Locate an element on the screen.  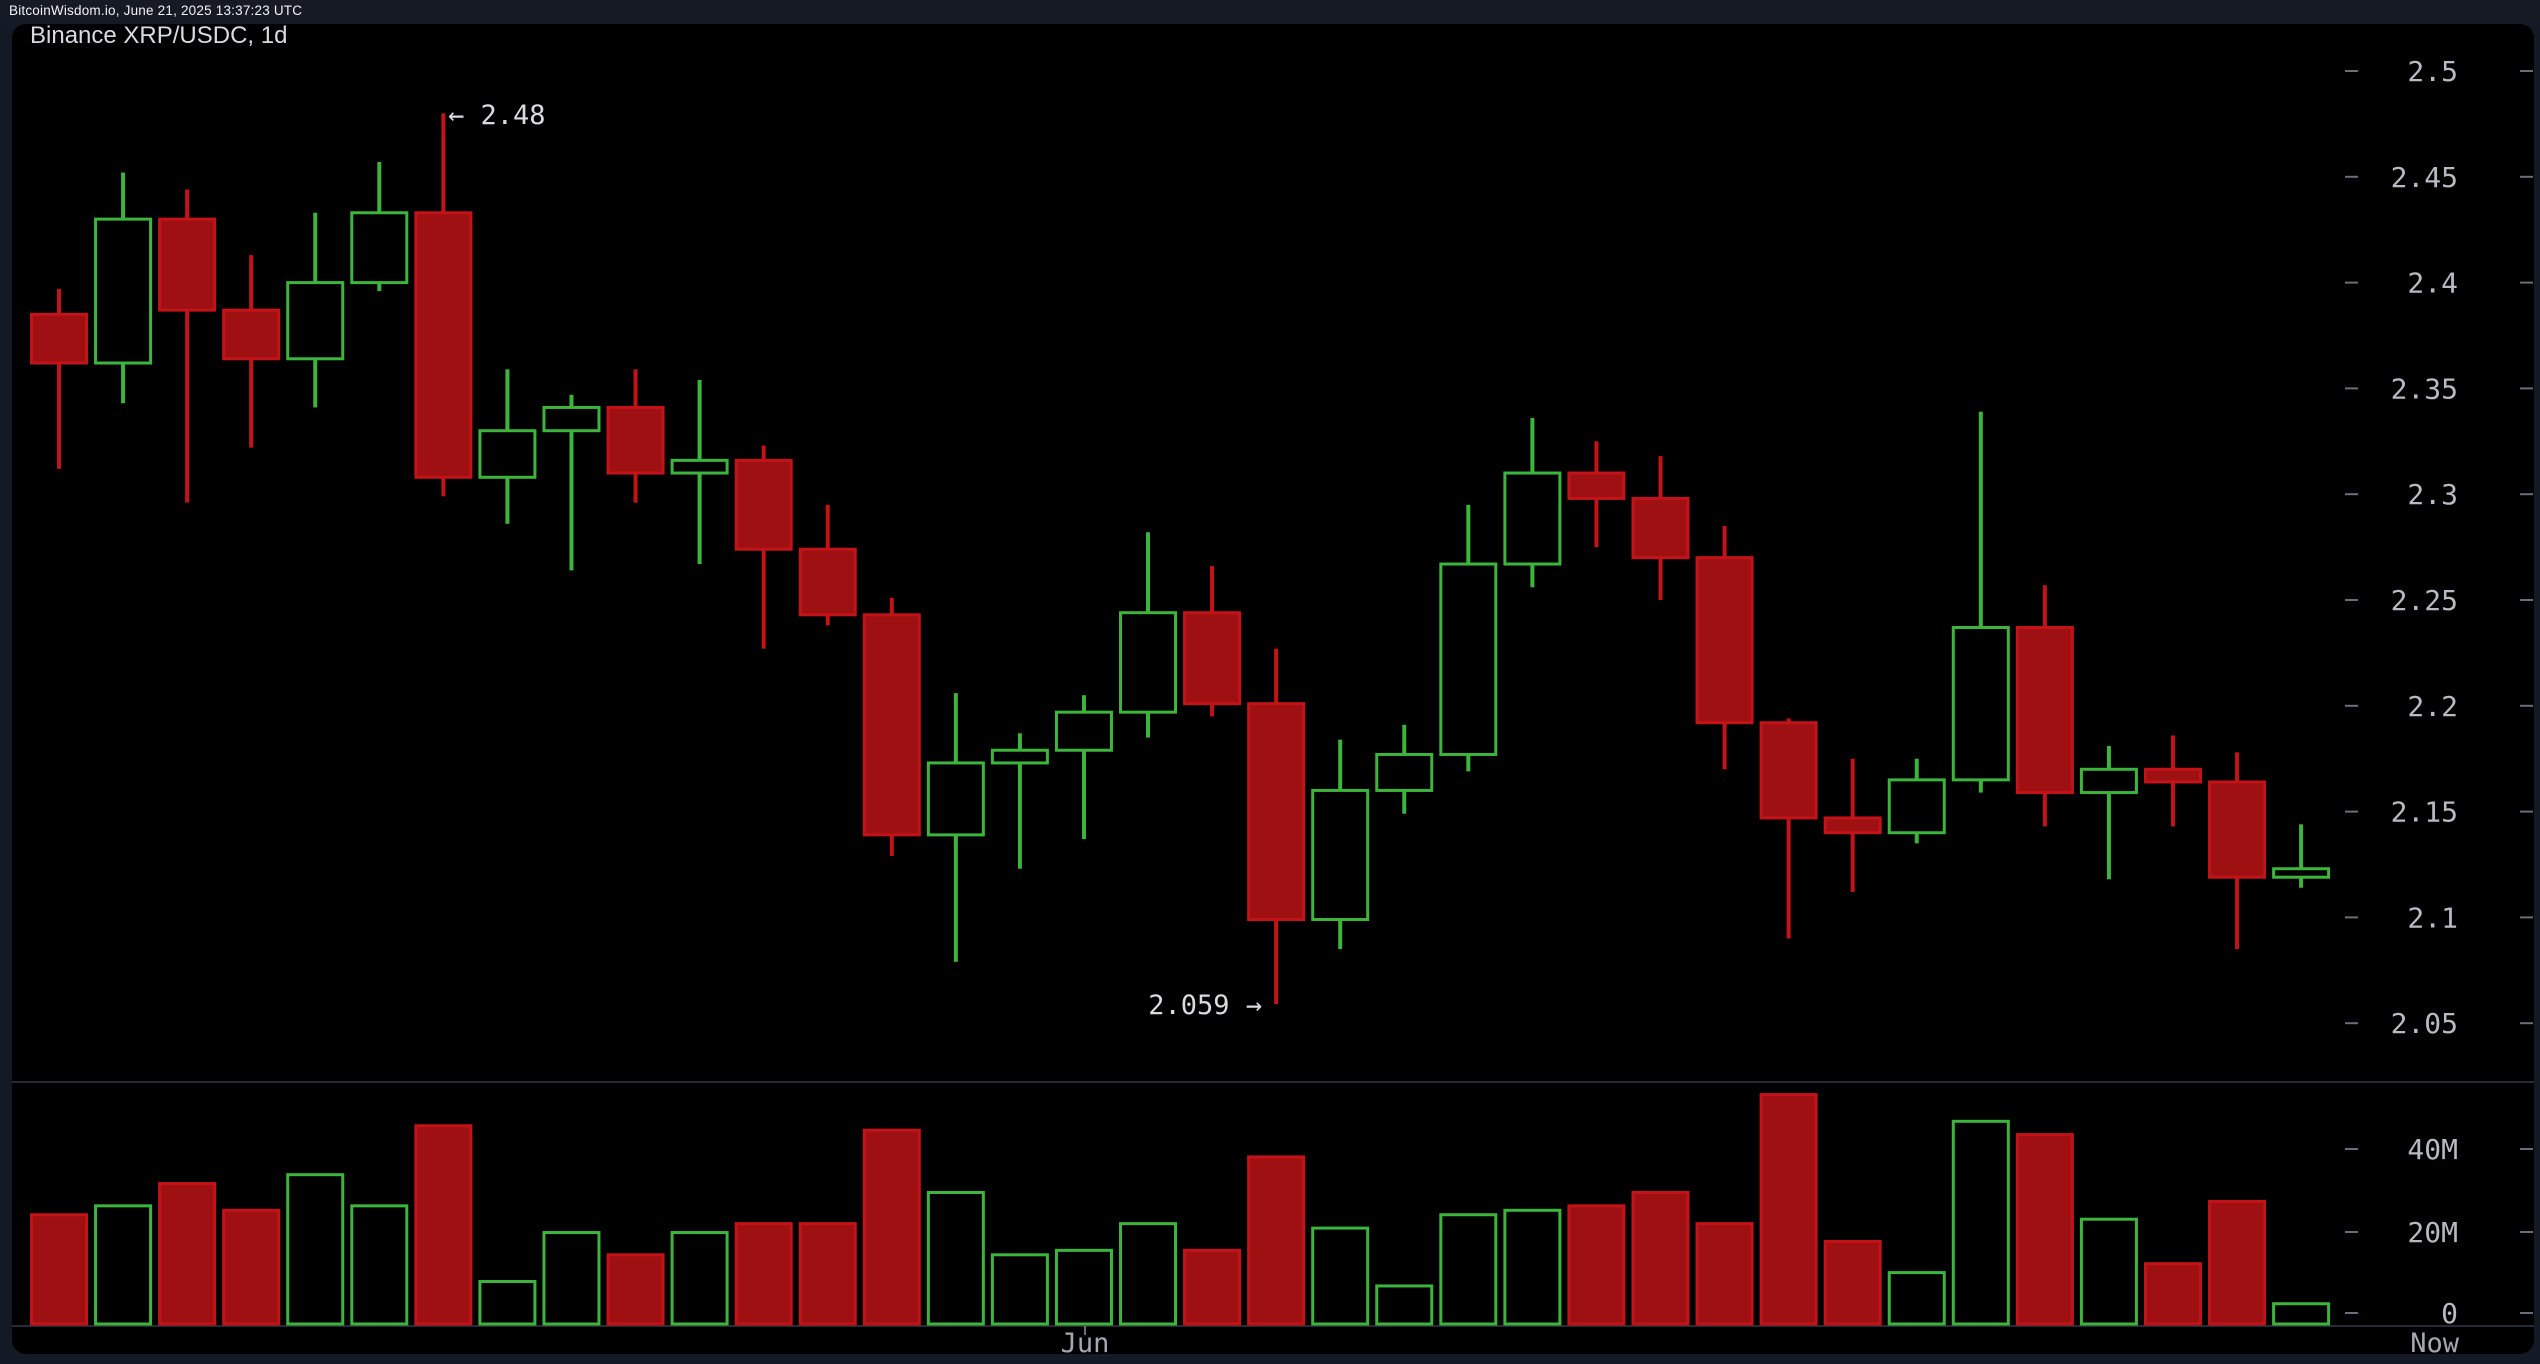
price-tick-label: 2.15 is located at coordinates (2424, 812).